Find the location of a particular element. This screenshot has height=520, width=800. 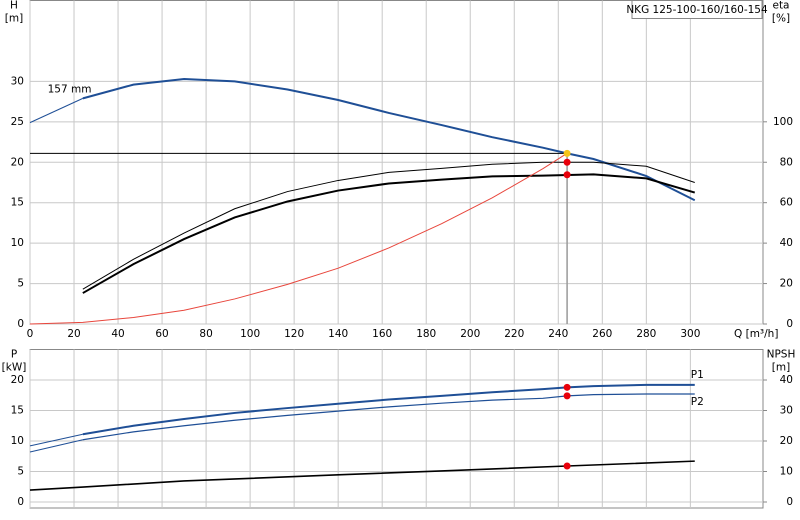

x-tick-label: 100 is located at coordinates (250, 334).